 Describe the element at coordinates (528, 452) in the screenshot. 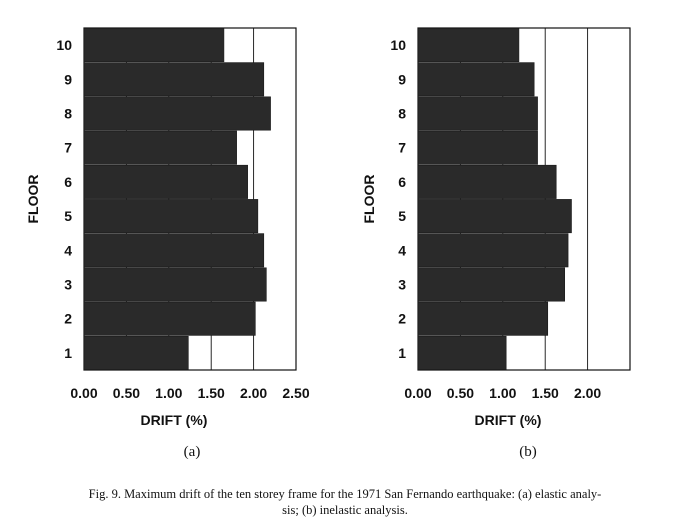

I see `panel-label: (b)` at that location.